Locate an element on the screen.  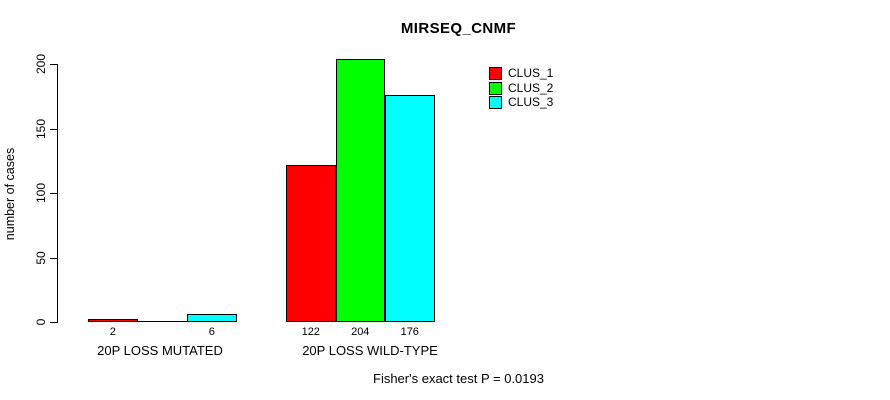
y-axis-line is located at coordinates (57, 193).